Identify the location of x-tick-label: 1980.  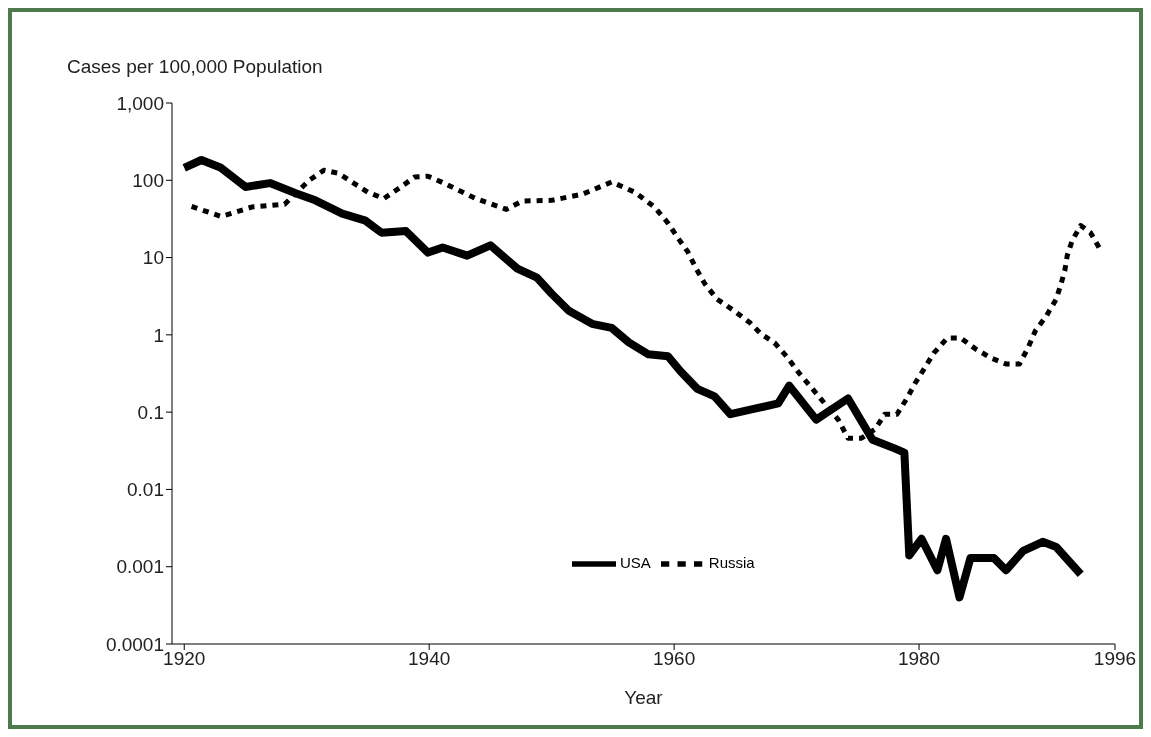
(919, 659).